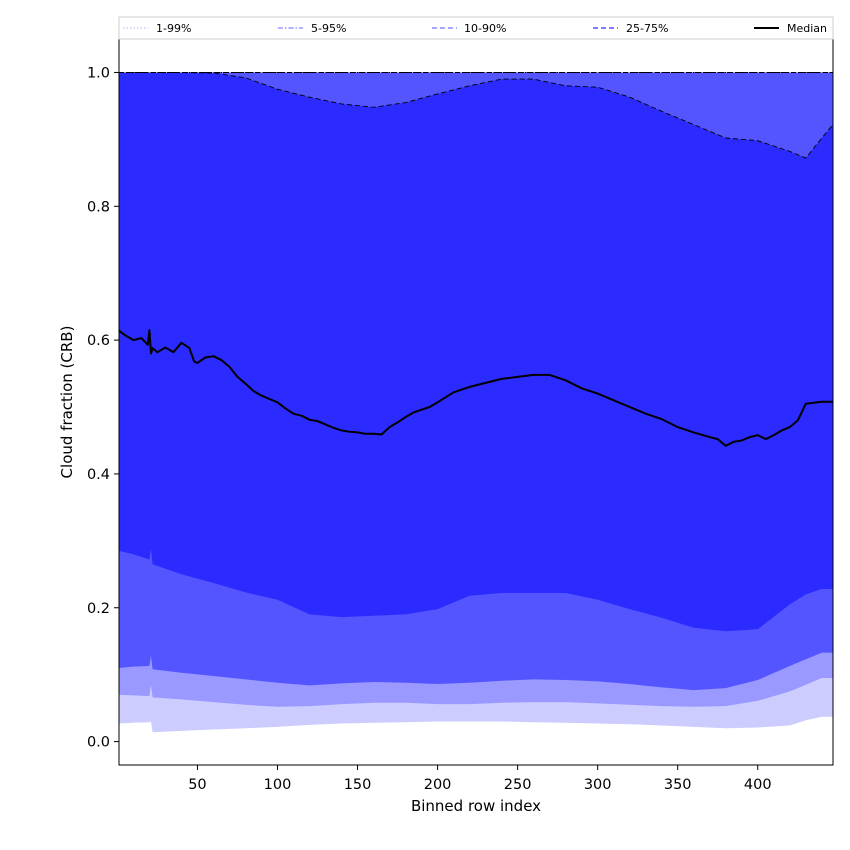  I want to click on x-tick-label: 300, so click(598, 785).